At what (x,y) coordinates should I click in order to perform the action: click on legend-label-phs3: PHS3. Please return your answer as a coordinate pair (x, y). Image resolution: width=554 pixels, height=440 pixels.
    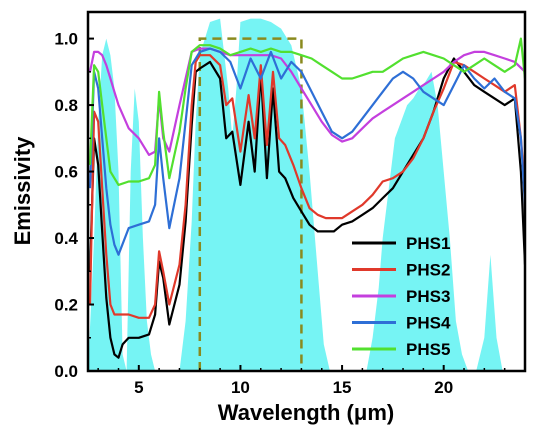
    Looking at the image, I should click on (428, 296).